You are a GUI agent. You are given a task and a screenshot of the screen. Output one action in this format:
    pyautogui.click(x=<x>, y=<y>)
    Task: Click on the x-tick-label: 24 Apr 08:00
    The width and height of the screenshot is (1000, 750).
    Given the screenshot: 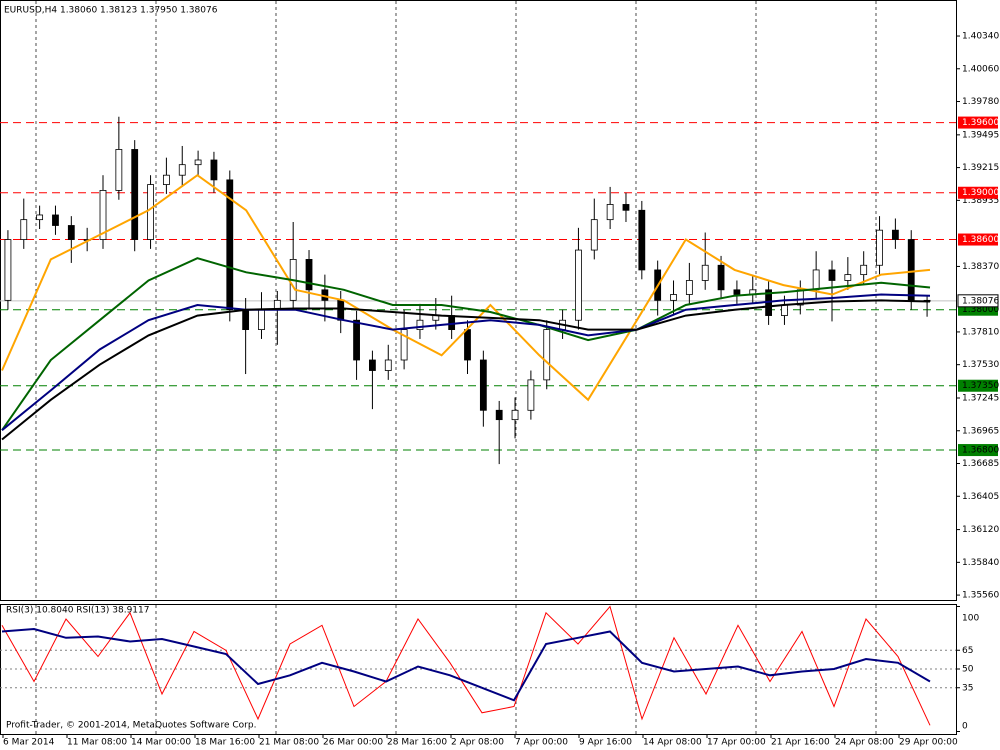 What is the action you would take?
    pyautogui.click(x=864, y=743)
    